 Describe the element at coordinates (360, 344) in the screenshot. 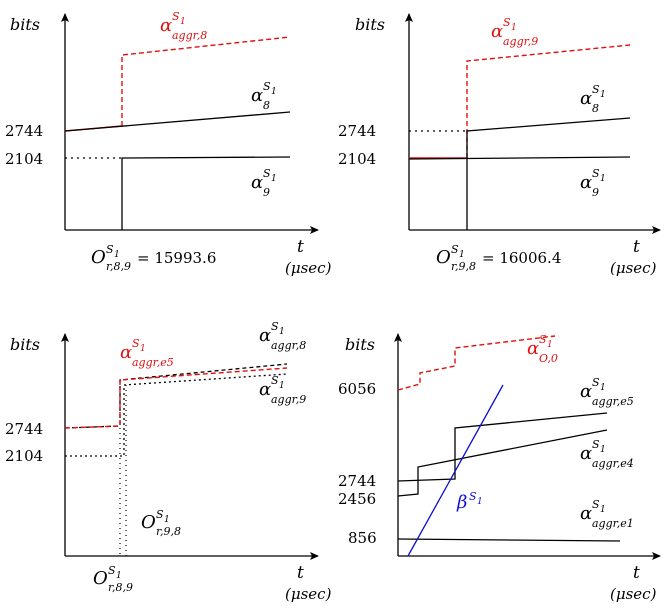

I see `panel-4-y-axis-label: bits` at that location.